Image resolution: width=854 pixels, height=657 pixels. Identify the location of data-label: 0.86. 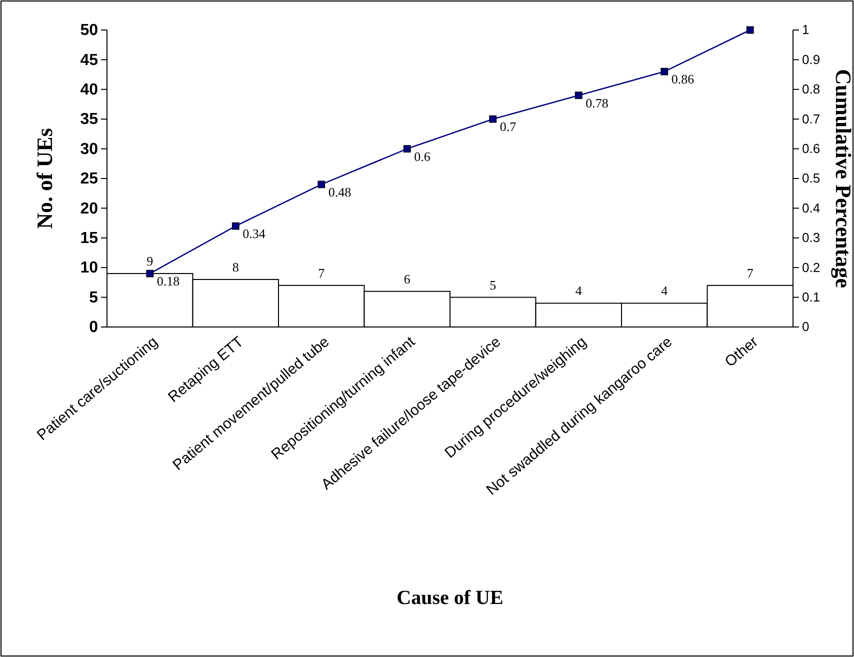
(683, 79).